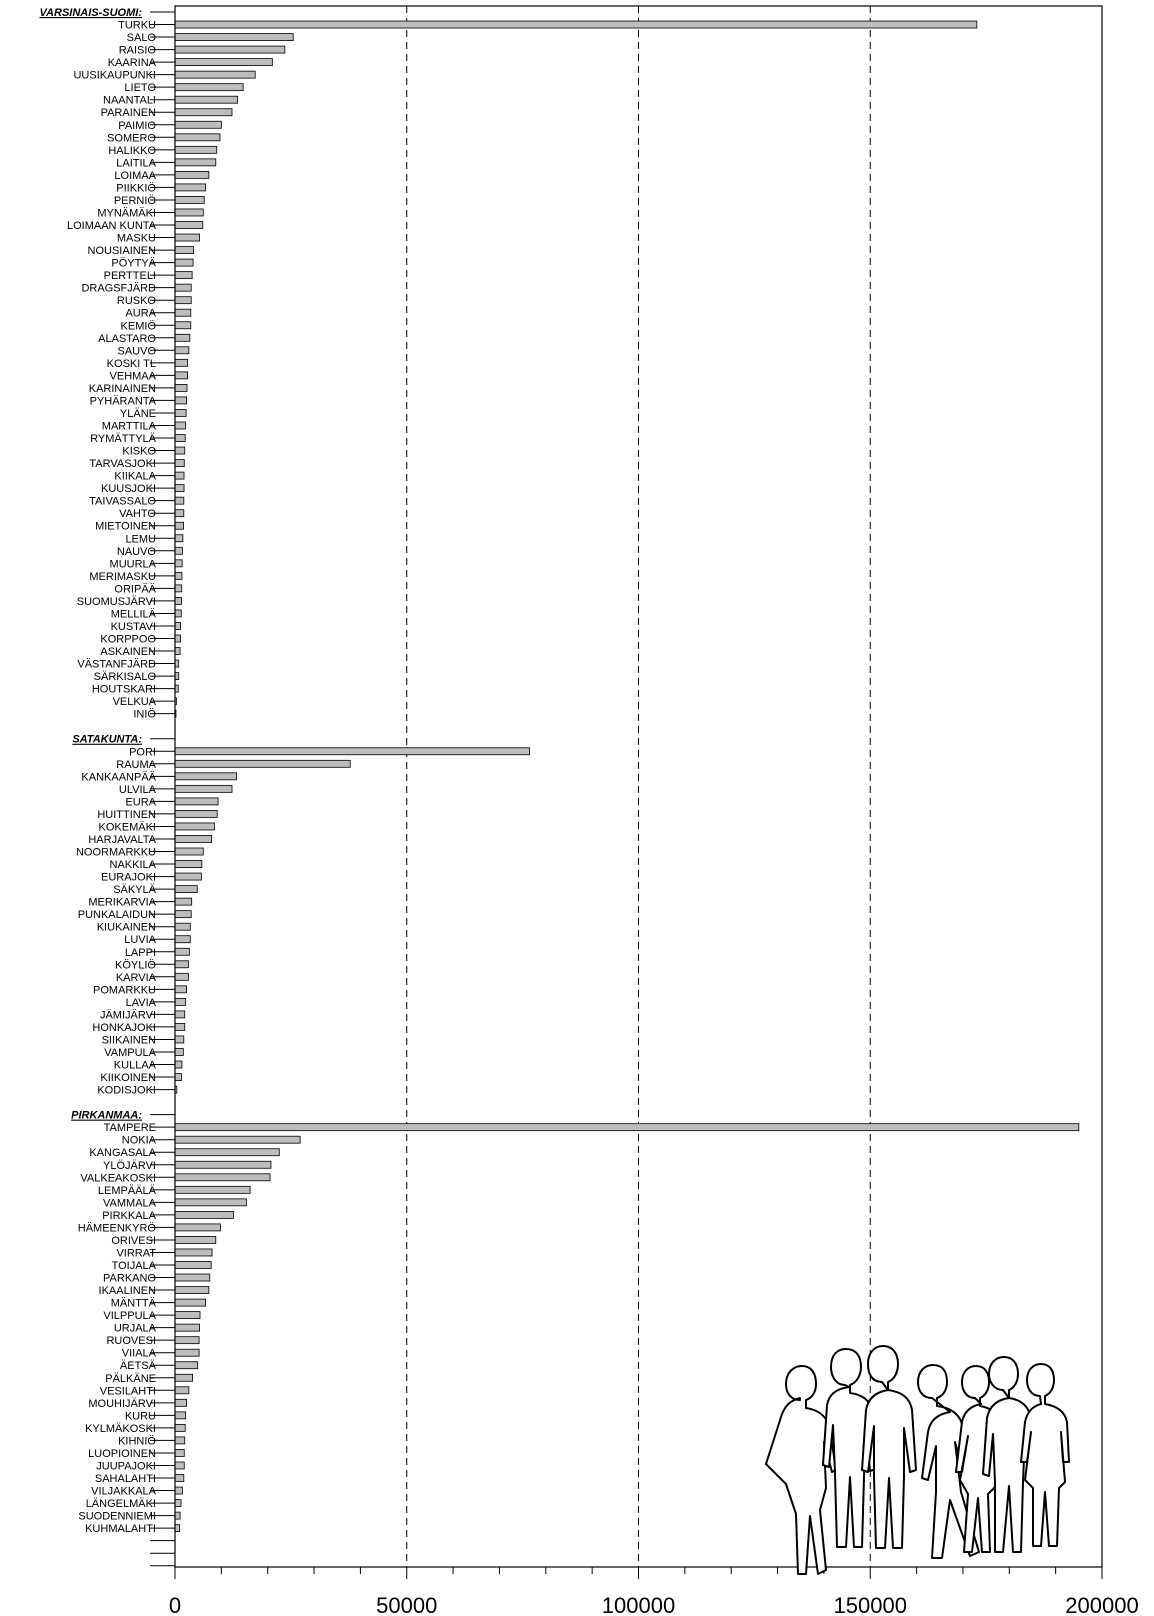 The height and width of the screenshot is (1616, 1154). What do you see at coordinates (135, 702) in the screenshot?
I see `category-label: VELKUA` at bounding box center [135, 702].